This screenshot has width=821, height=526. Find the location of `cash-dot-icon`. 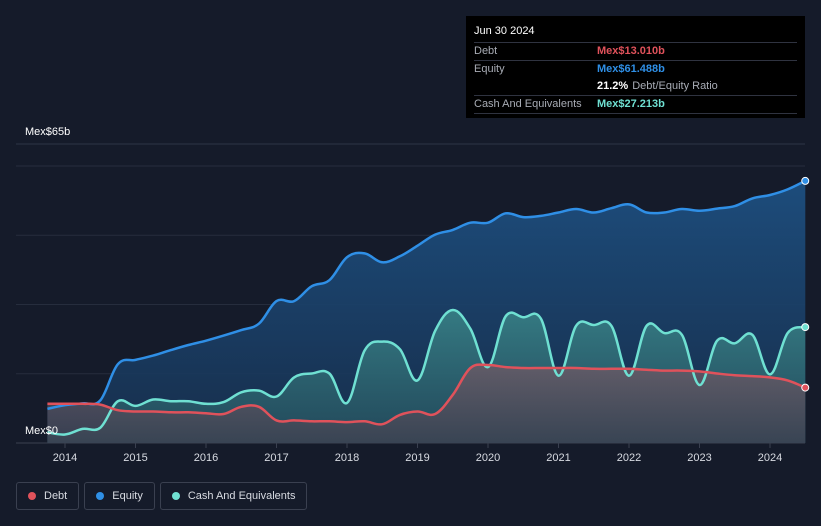

cash-dot-icon is located at coordinates (175, 496).